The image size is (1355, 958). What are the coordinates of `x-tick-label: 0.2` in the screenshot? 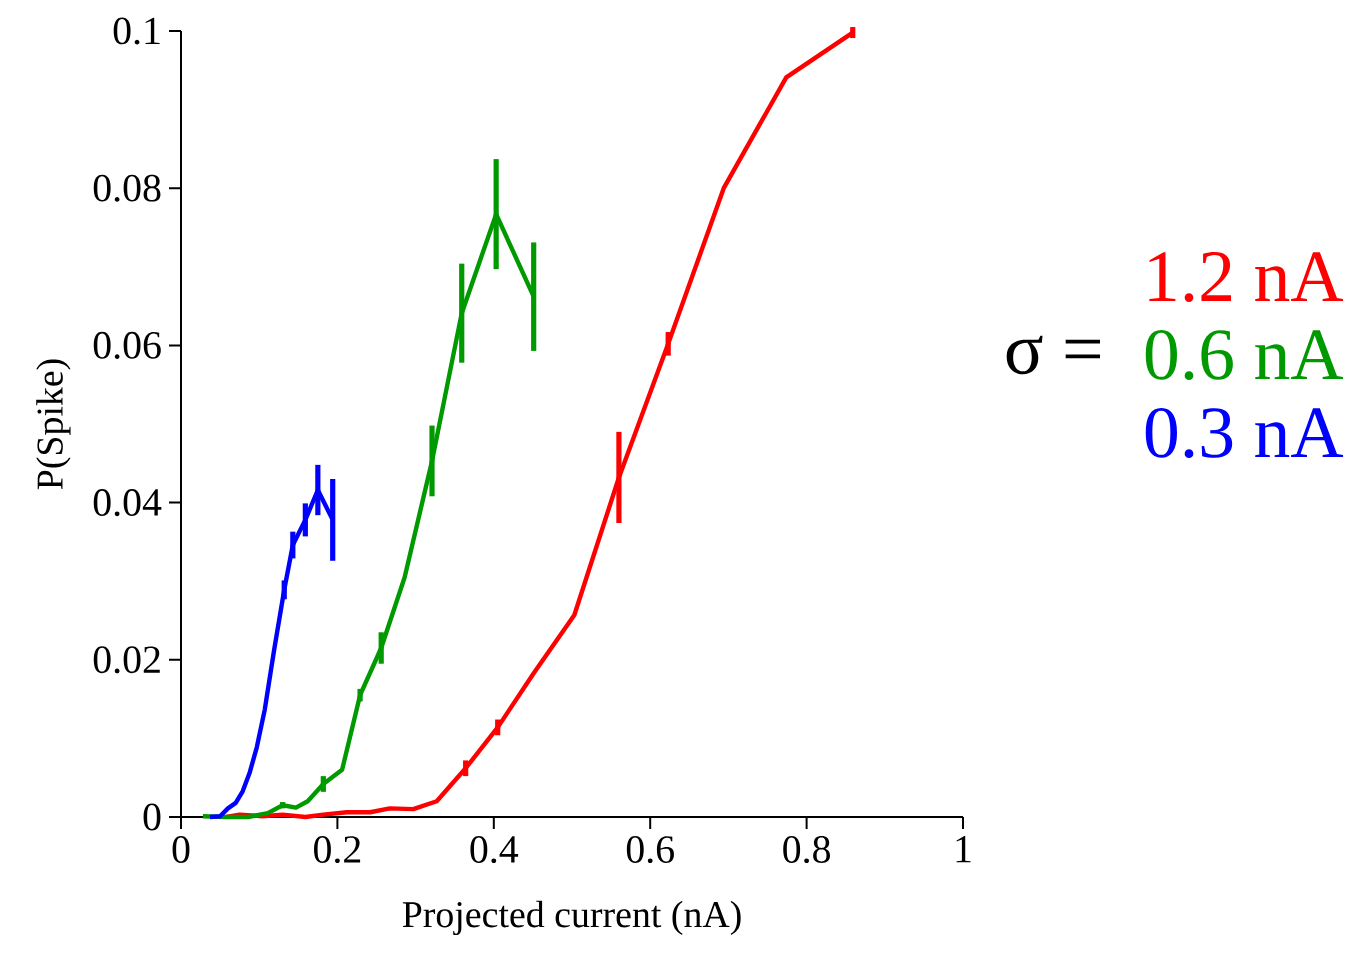 It's located at (337, 850).